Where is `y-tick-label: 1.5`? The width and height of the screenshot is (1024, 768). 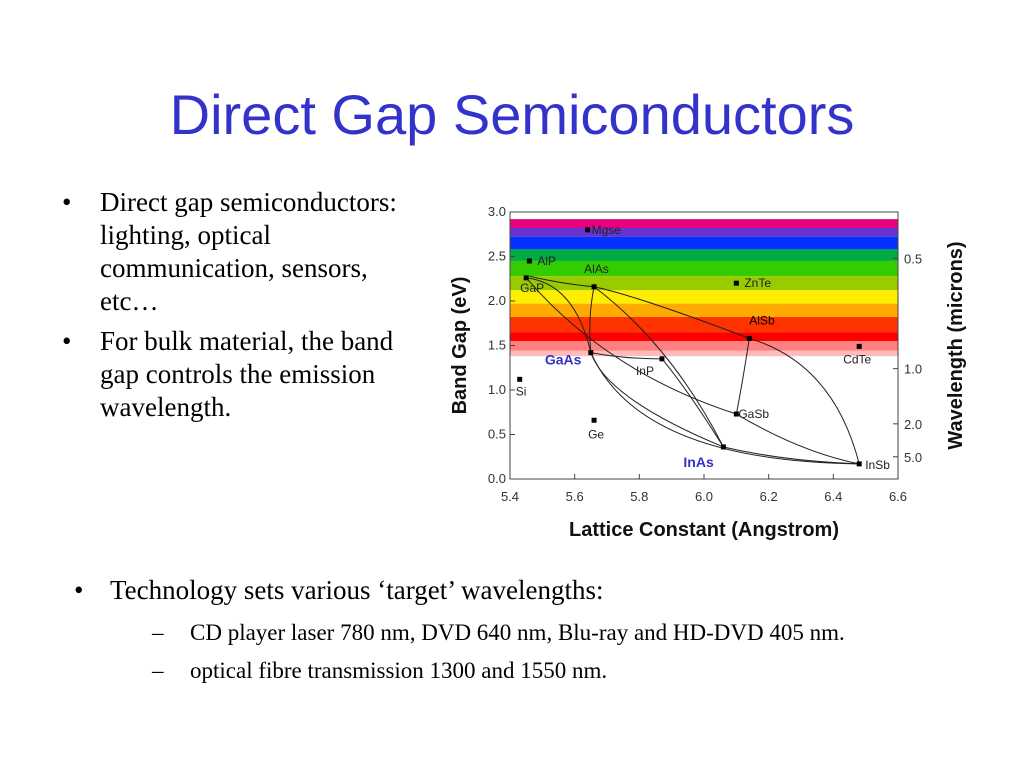 y-tick-label: 1.5 is located at coordinates (497, 345).